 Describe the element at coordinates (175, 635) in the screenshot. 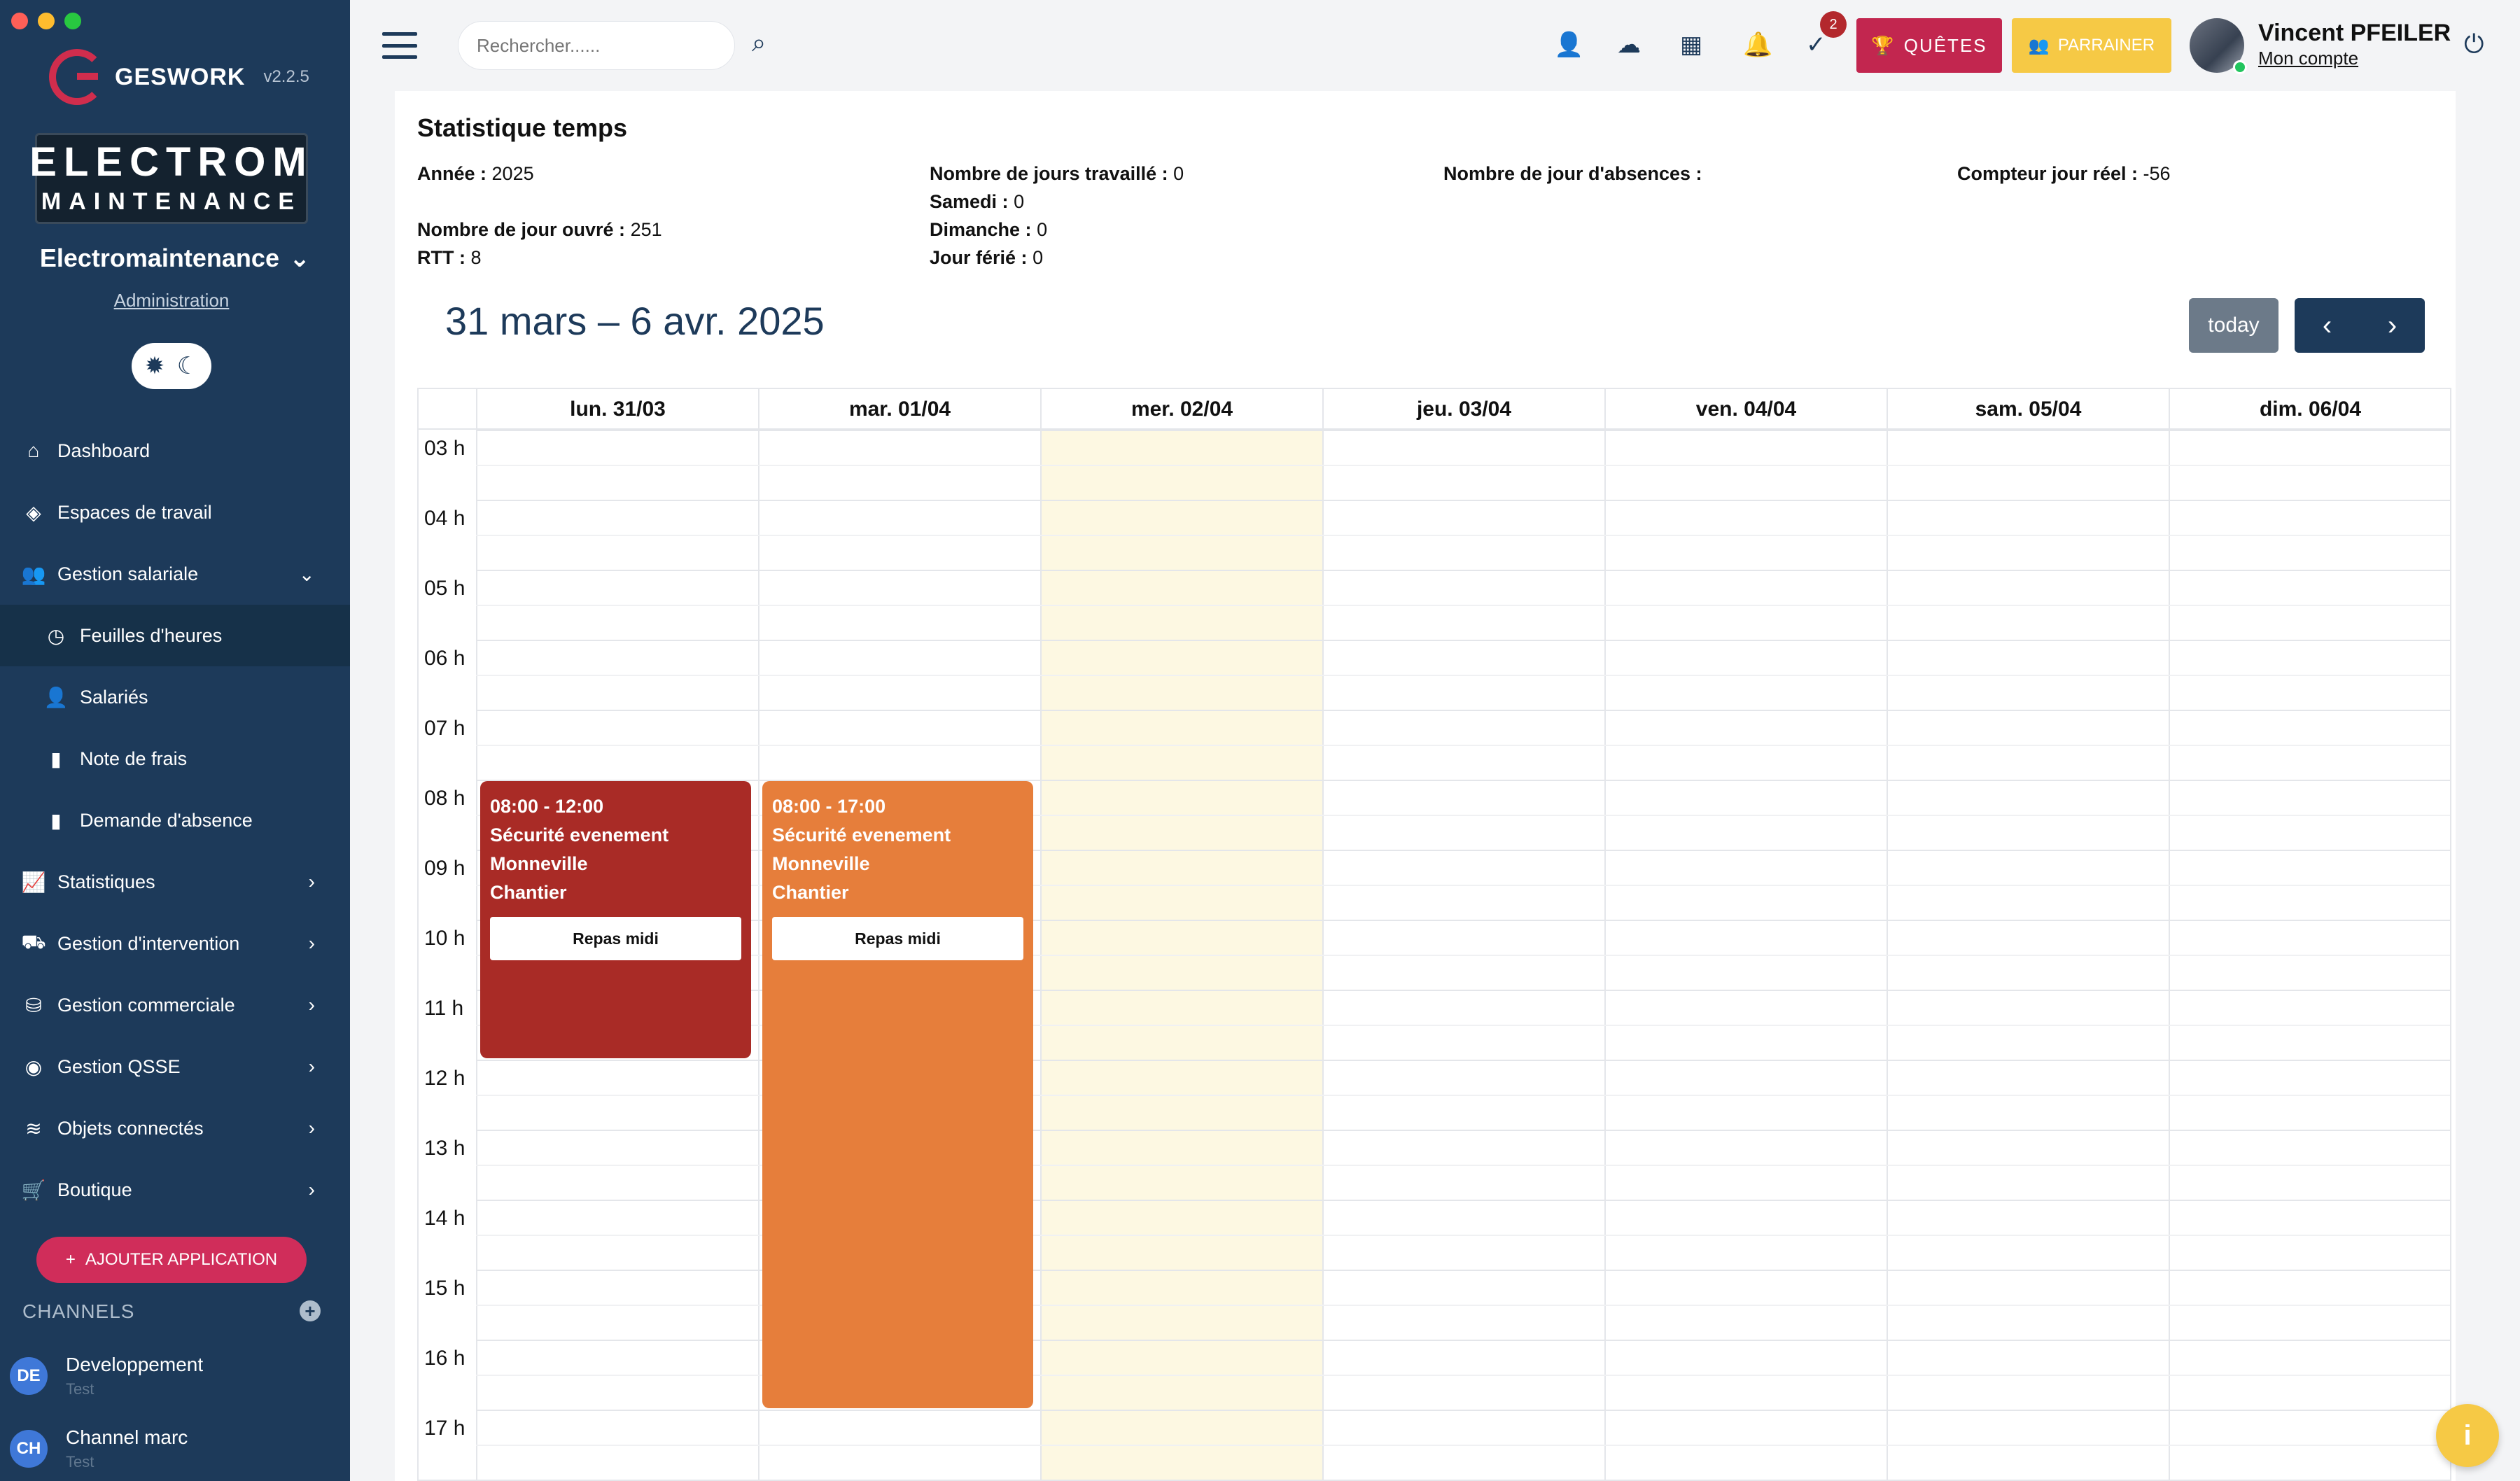

I see `sidebar-item-feuilles-heures: ◷ Feuilles d'heures` at that location.